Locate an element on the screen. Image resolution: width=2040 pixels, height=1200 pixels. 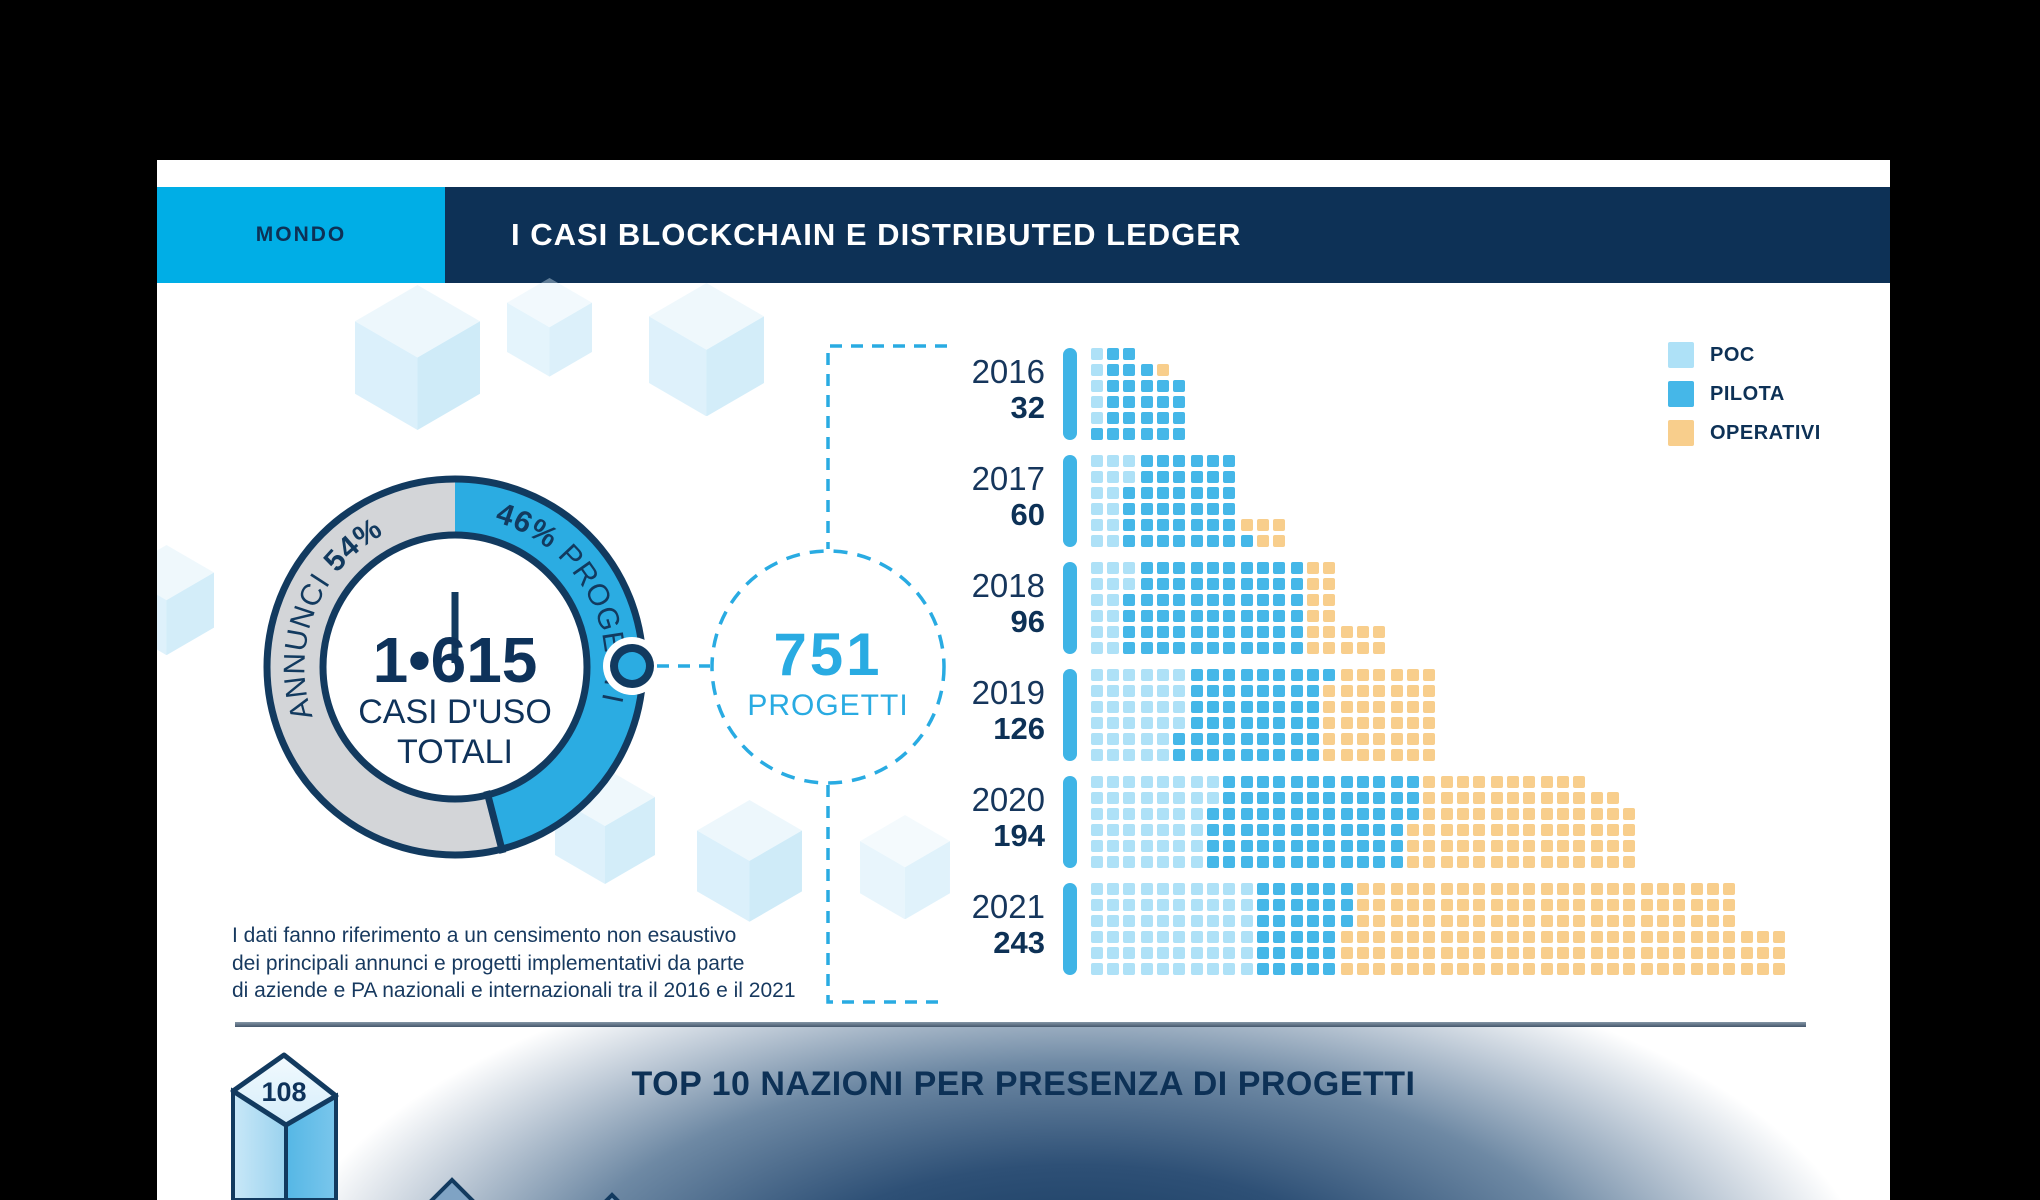
year-text: 2016 is located at coordinates (1008, 371).